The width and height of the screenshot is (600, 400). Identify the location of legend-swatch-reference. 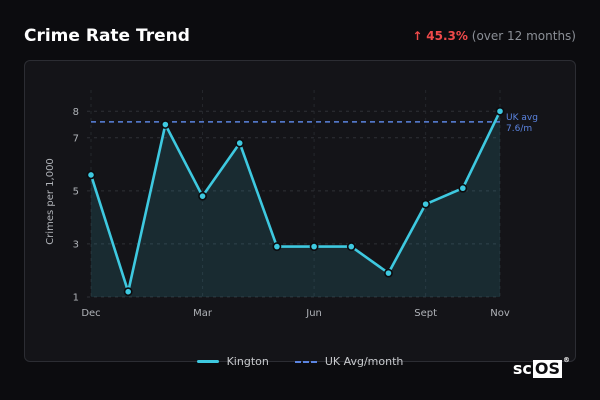
(305, 361).